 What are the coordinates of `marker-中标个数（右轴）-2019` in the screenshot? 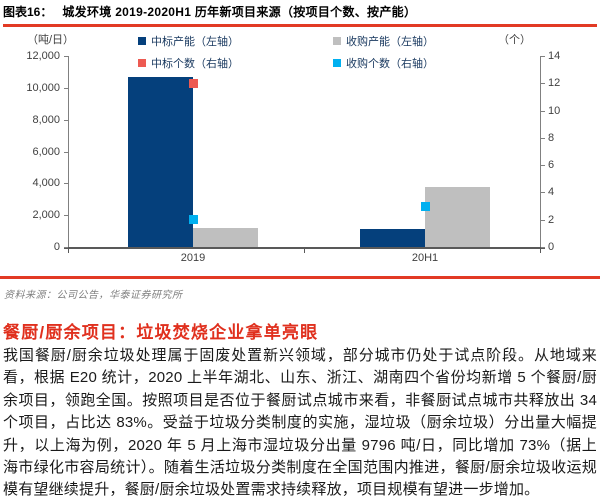 It's located at (193, 83).